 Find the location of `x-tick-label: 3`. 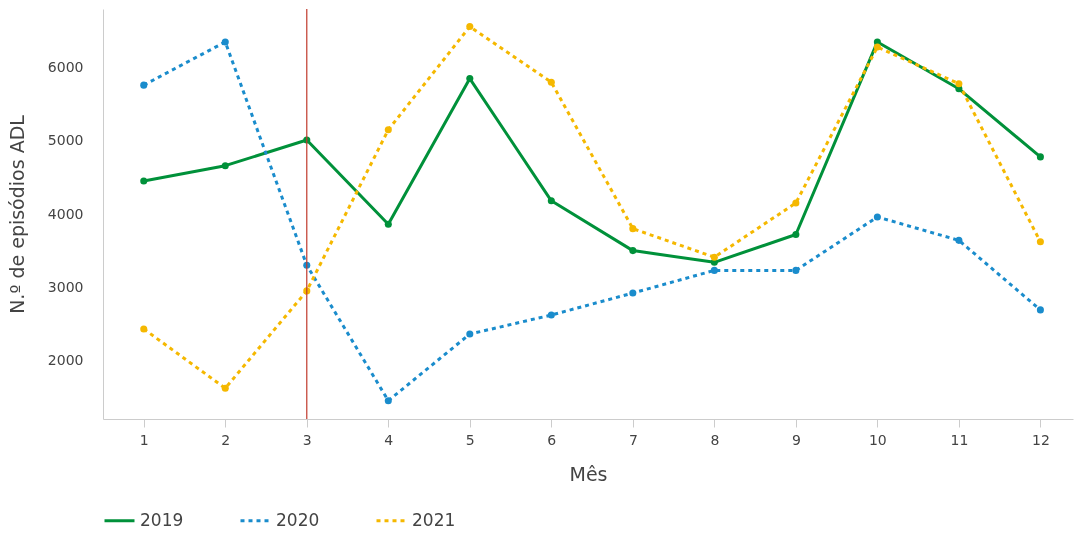

x-tick-label: 3 is located at coordinates (307, 439).